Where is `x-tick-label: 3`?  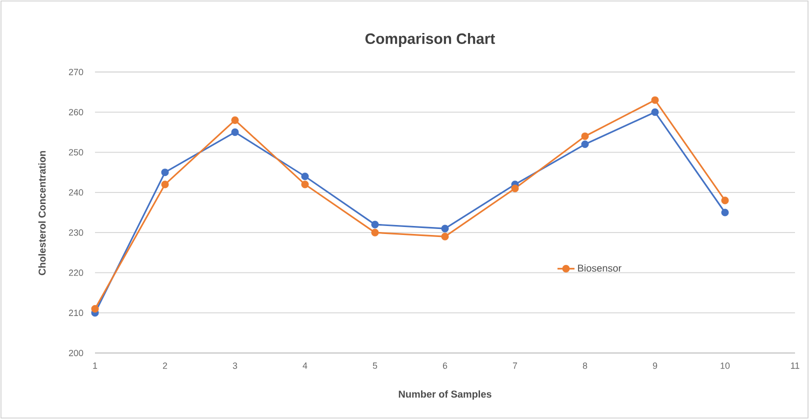
x-tick-label: 3 is located at coordinates (235, 365).